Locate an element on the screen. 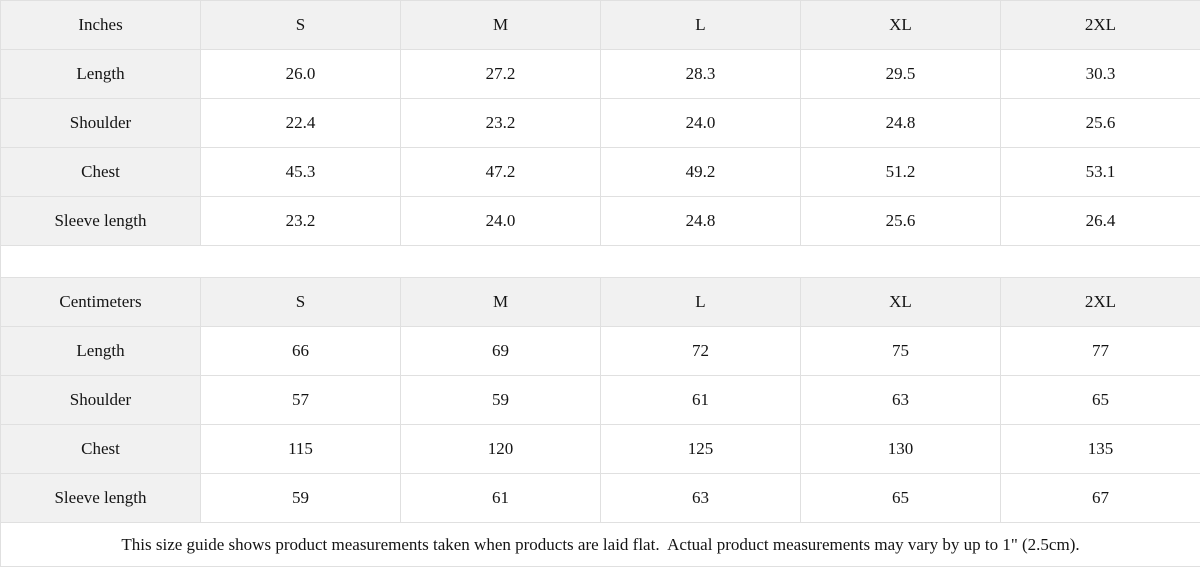 The width and height of the screenshot is (1200, 580). section-spacer-row is located at coordinates (600, 261).